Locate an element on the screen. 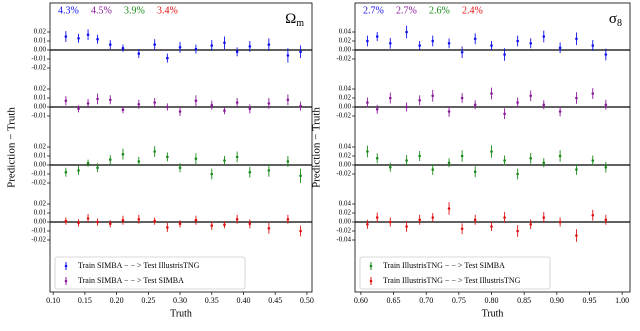 The height and width of the screenshot is (331, 640). x-tick-label: 0.60 is located at coordinates (361, 300).